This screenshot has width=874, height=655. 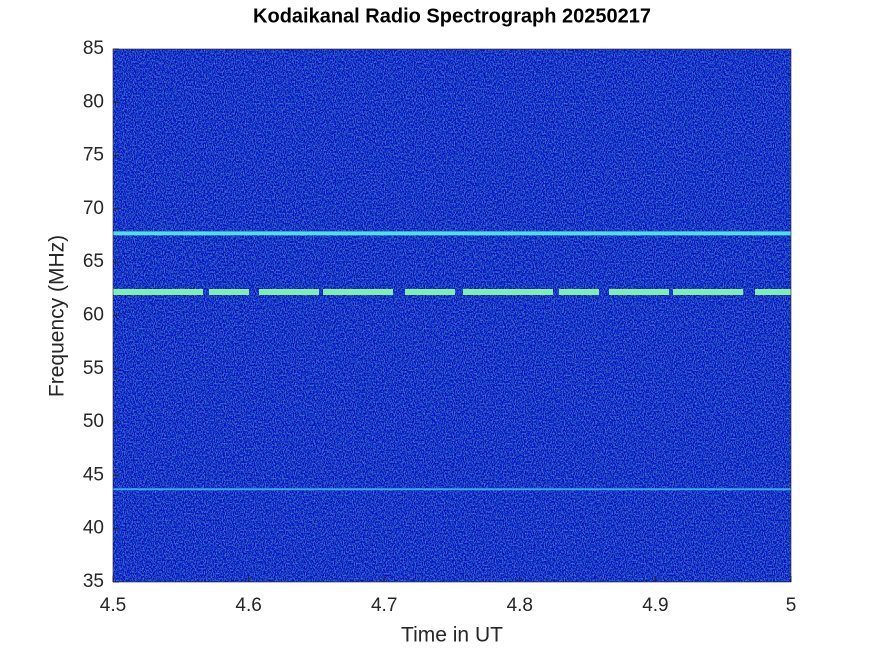 What do you see at coordinates (93, 48) in the screenshot?
I see `y-tick-label: 85` at bounding box center [93, 48].